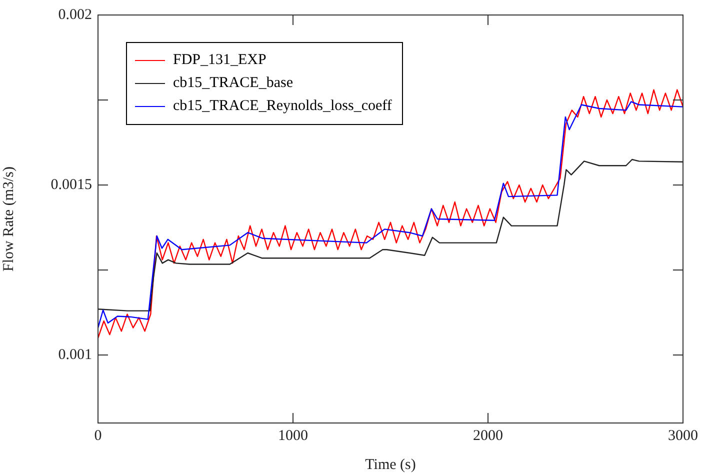  Describe the element at coordinates (683, 436) in the screenshot. I see `x-tick-label: 3000` at that location.